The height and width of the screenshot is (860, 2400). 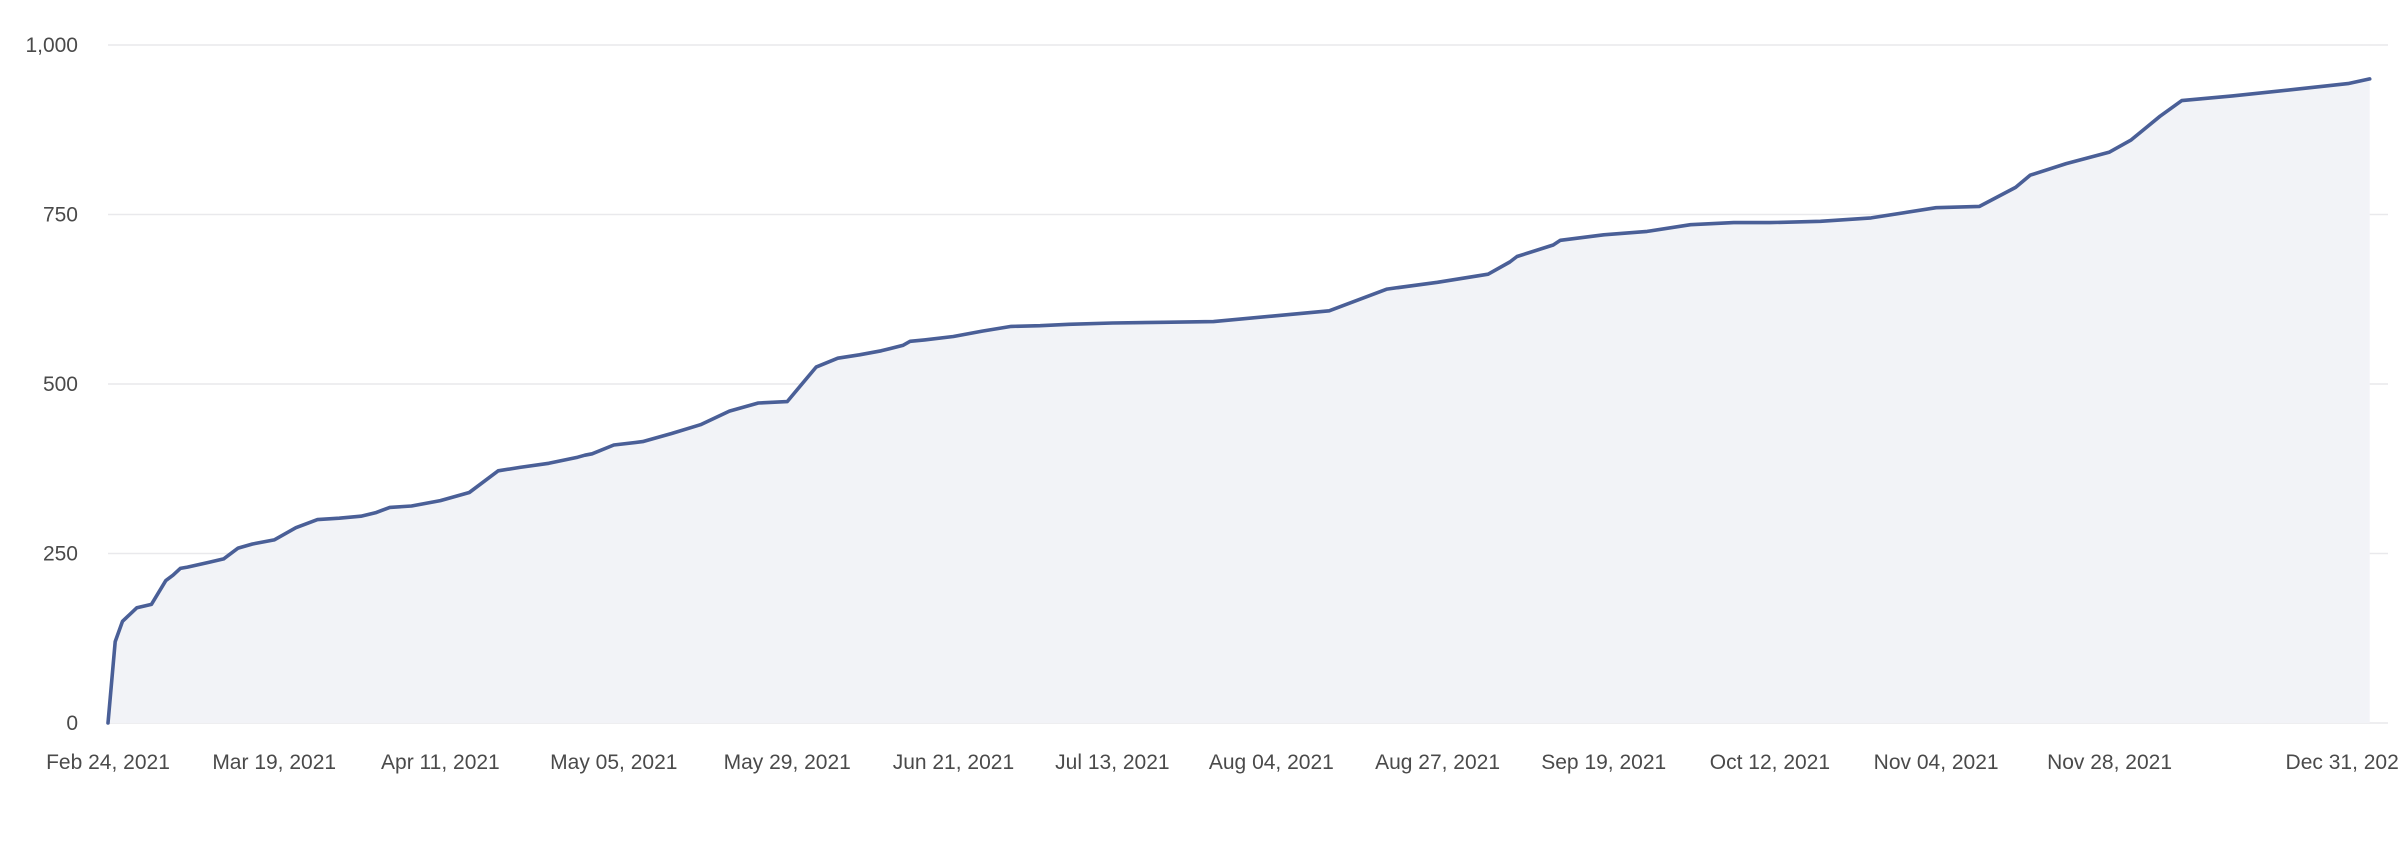 I want to click on x-tick-label: Aug 04, 2021, so click(x=1271, y=762).